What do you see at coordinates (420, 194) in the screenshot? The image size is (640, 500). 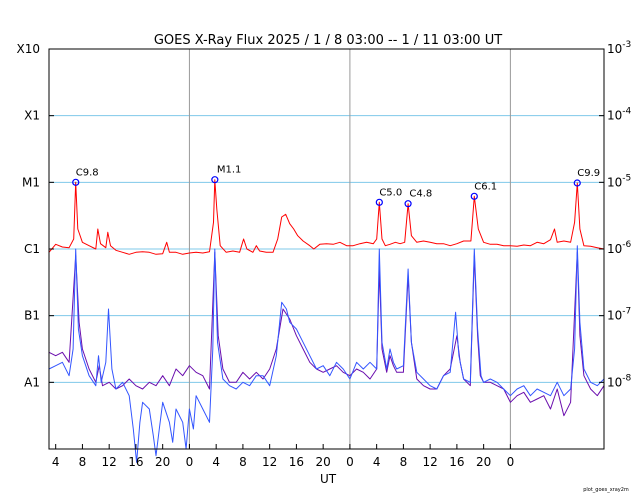 I see `flare-label: C4.8` at bounding box center [420, 194].